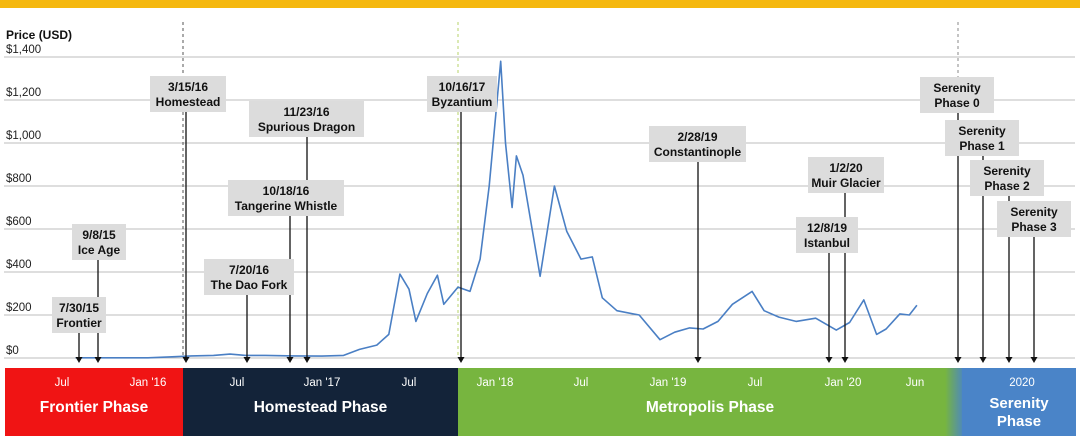 The image size is (1080, 439). I want to click on annotation-name: Byzantium, so click(462, 102).